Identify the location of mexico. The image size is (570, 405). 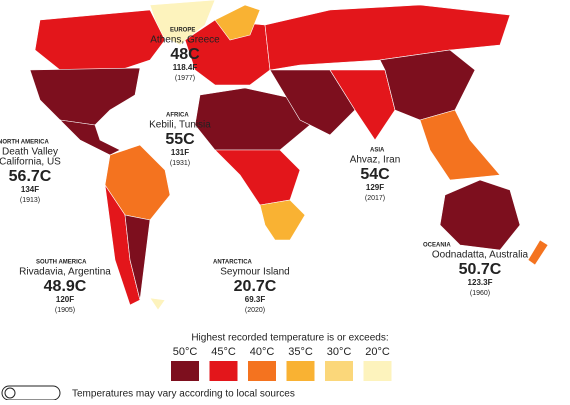
(90, 137).